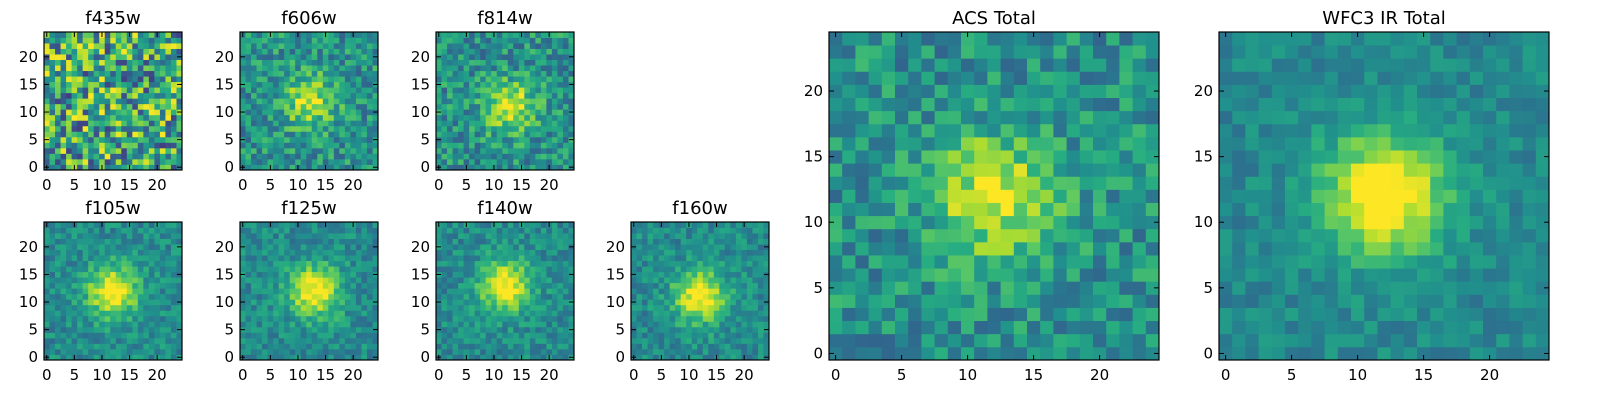 The image size is (1600, 400). What do you see at coordinates (325, 375) in the screenshot?
I see `x-tick-label: 15` at bounding box center [325, 375].